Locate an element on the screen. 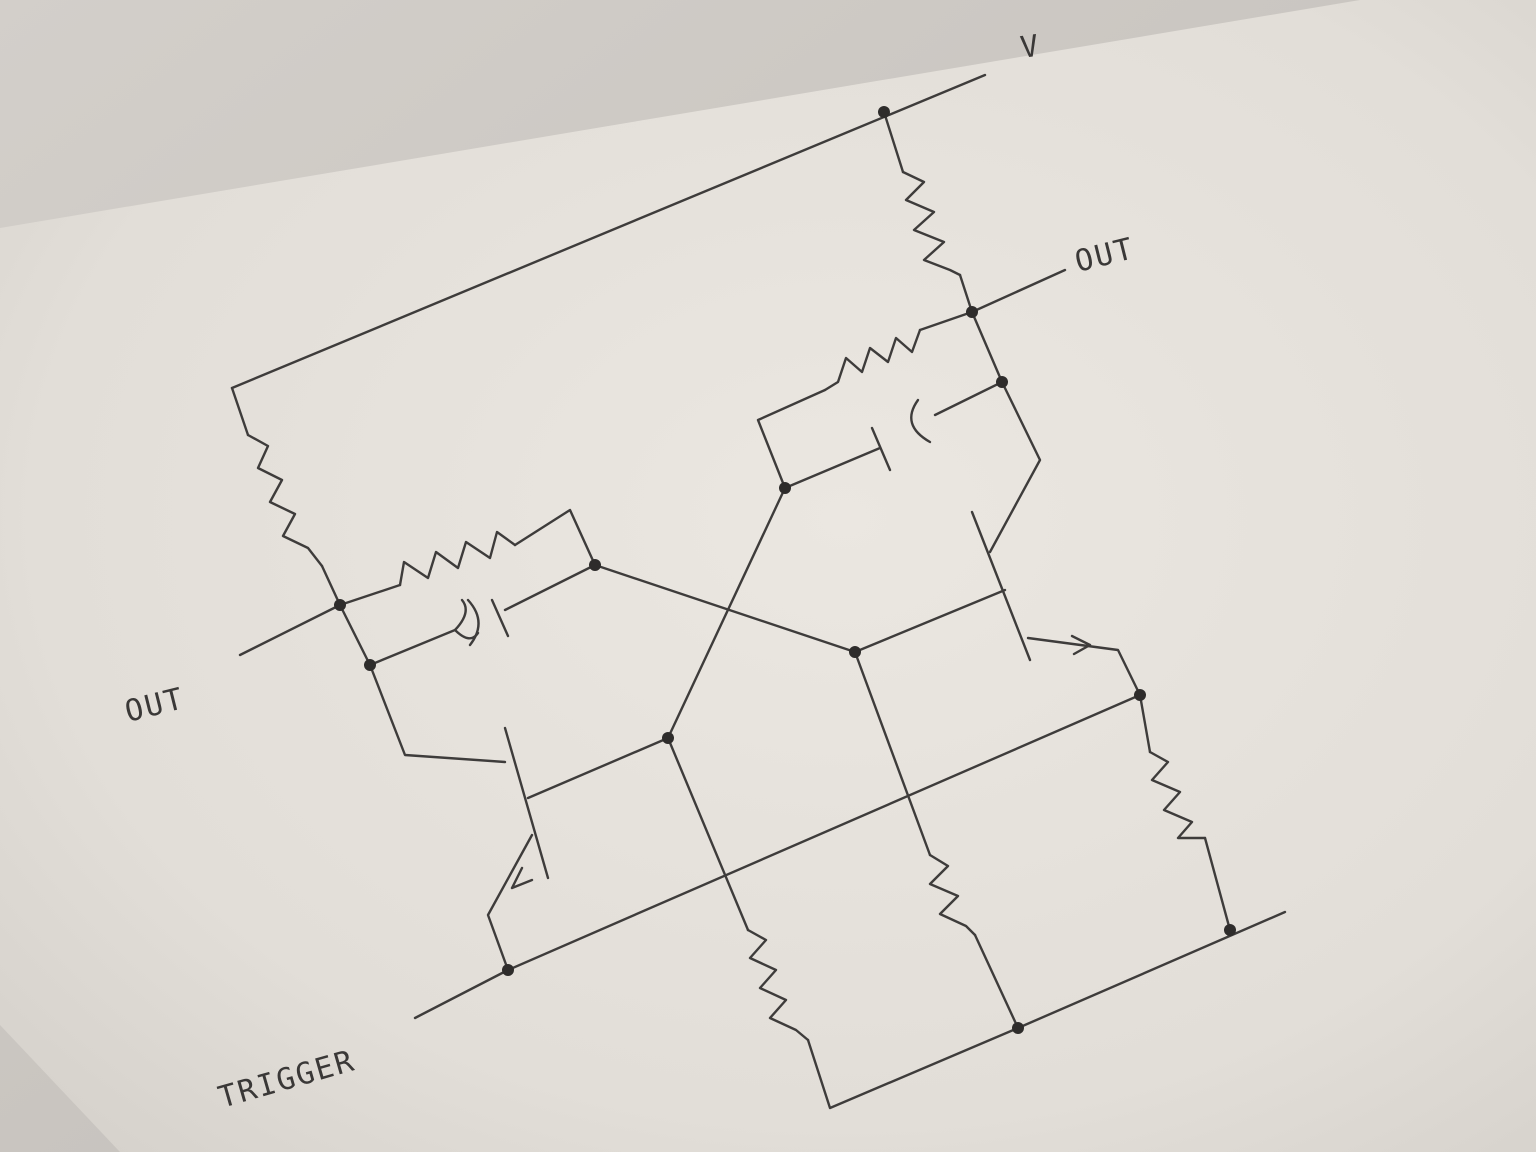  right-emitter-wire is located at coordinates (1089, 695).